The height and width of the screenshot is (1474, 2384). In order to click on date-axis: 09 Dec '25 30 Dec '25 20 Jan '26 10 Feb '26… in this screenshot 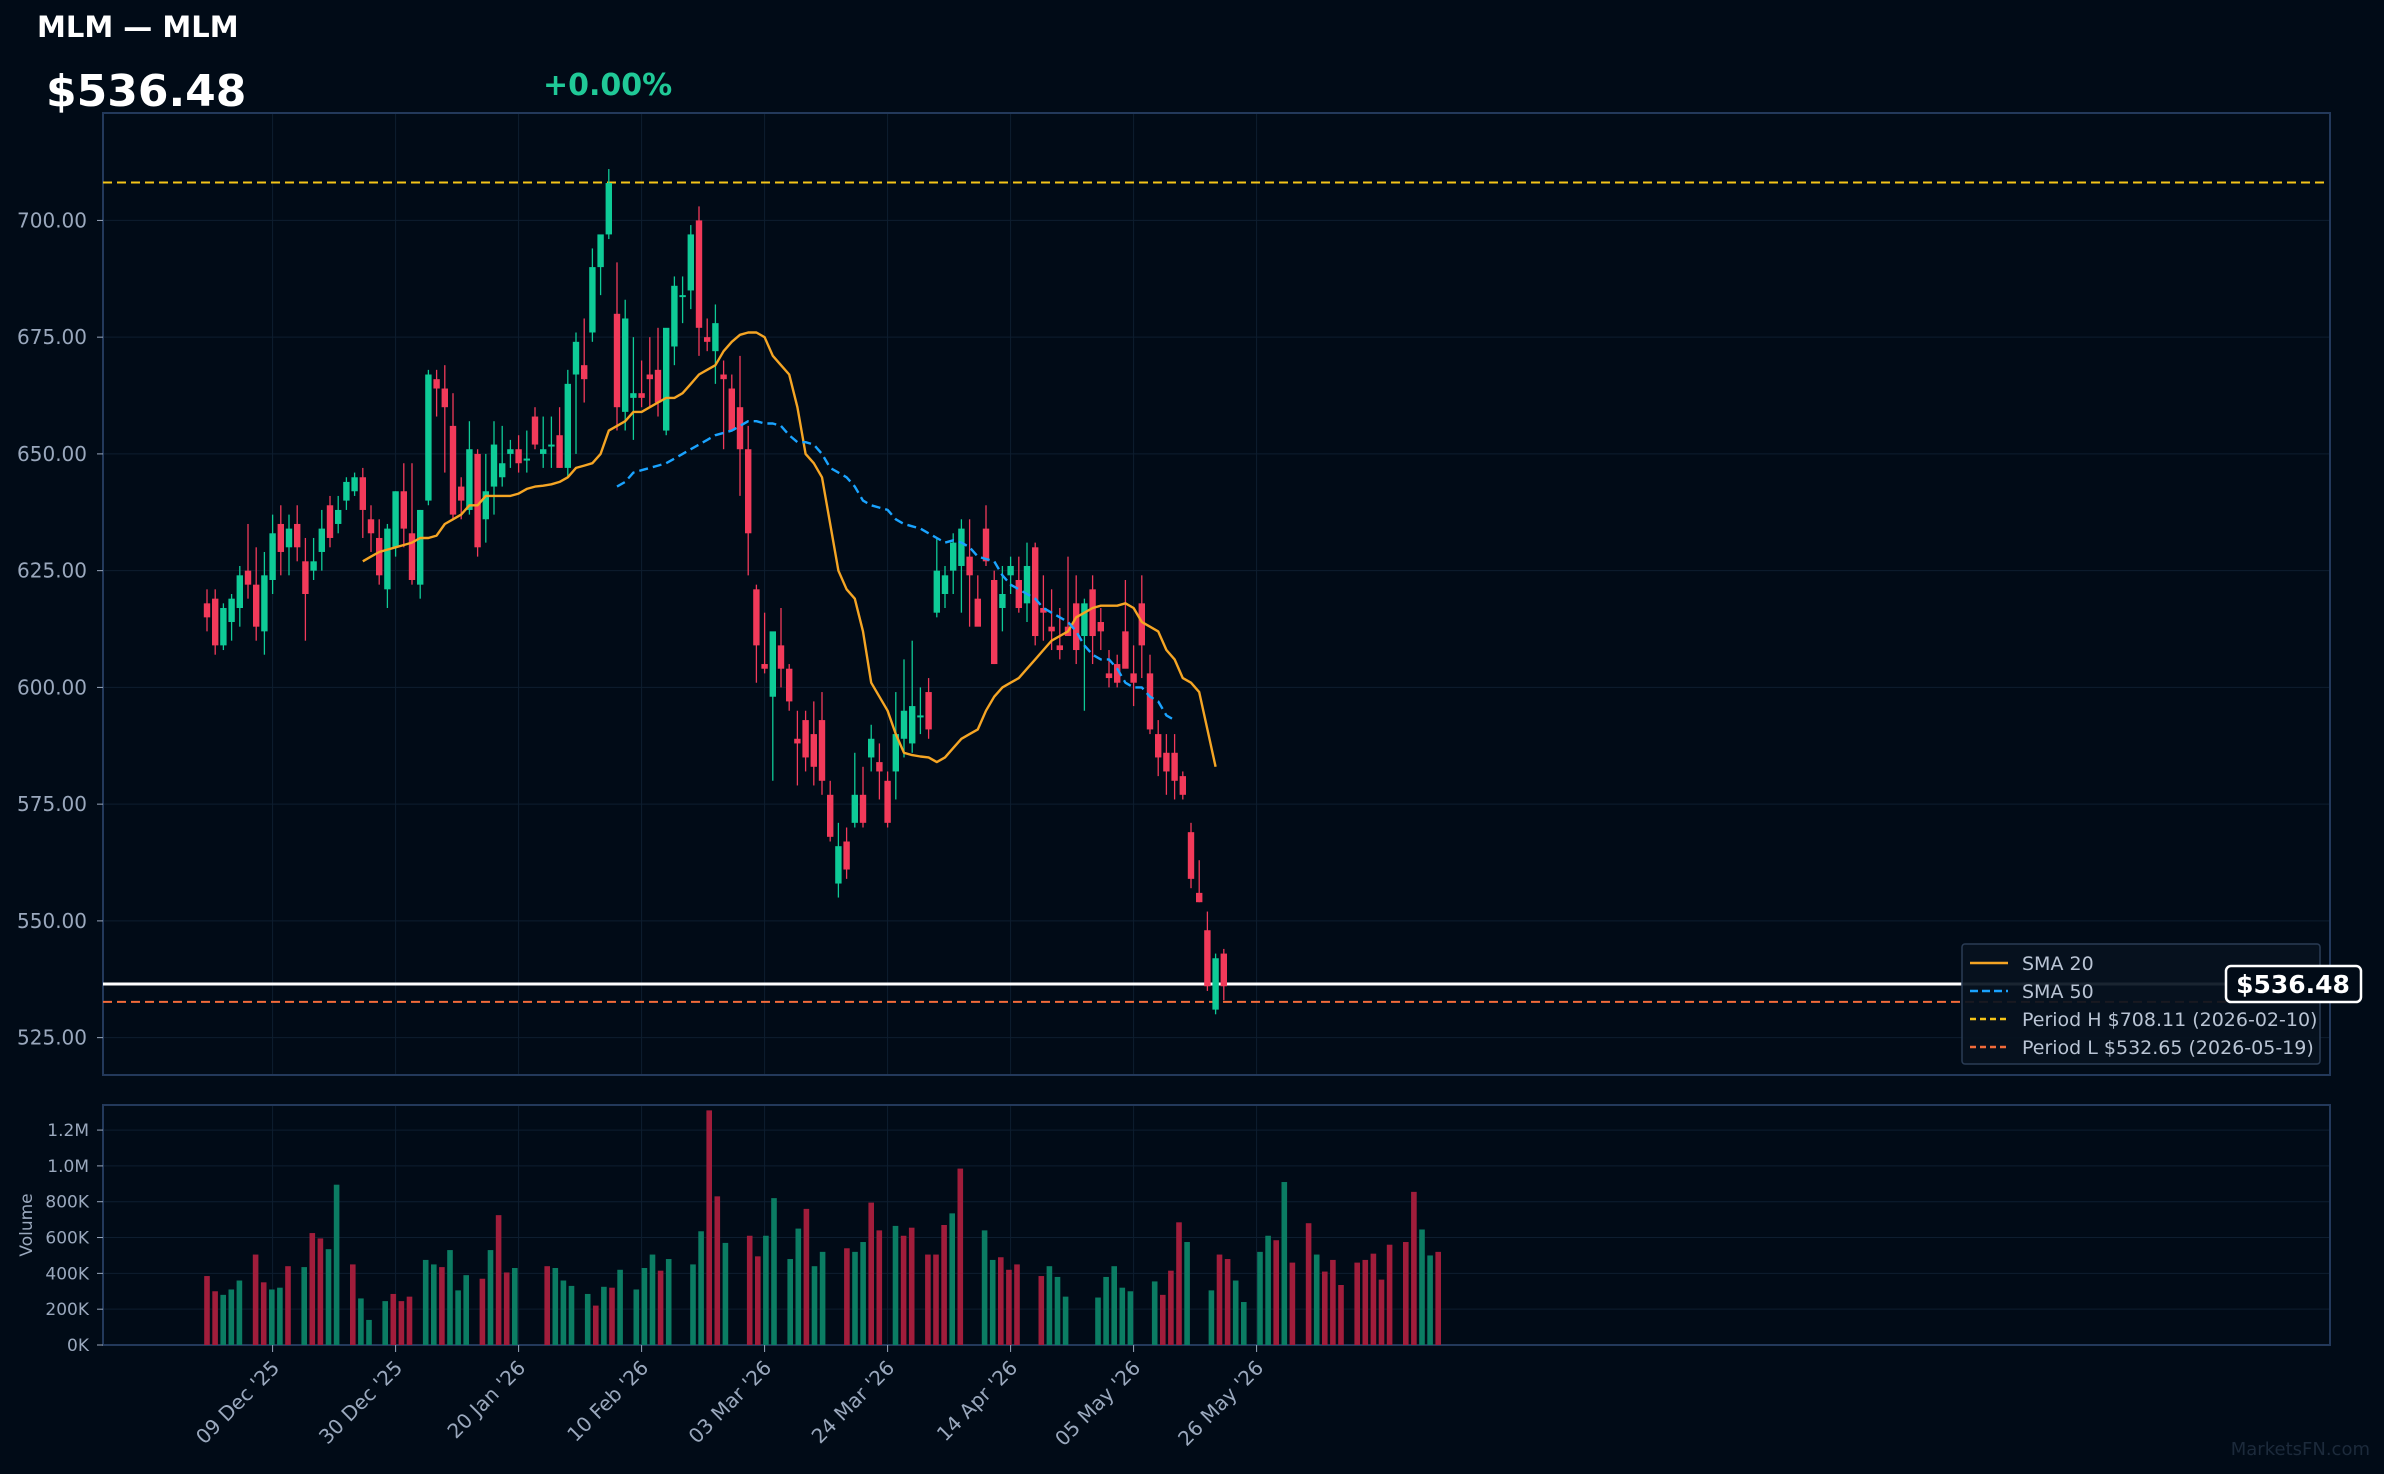, I will do `click(729, 1398)`.